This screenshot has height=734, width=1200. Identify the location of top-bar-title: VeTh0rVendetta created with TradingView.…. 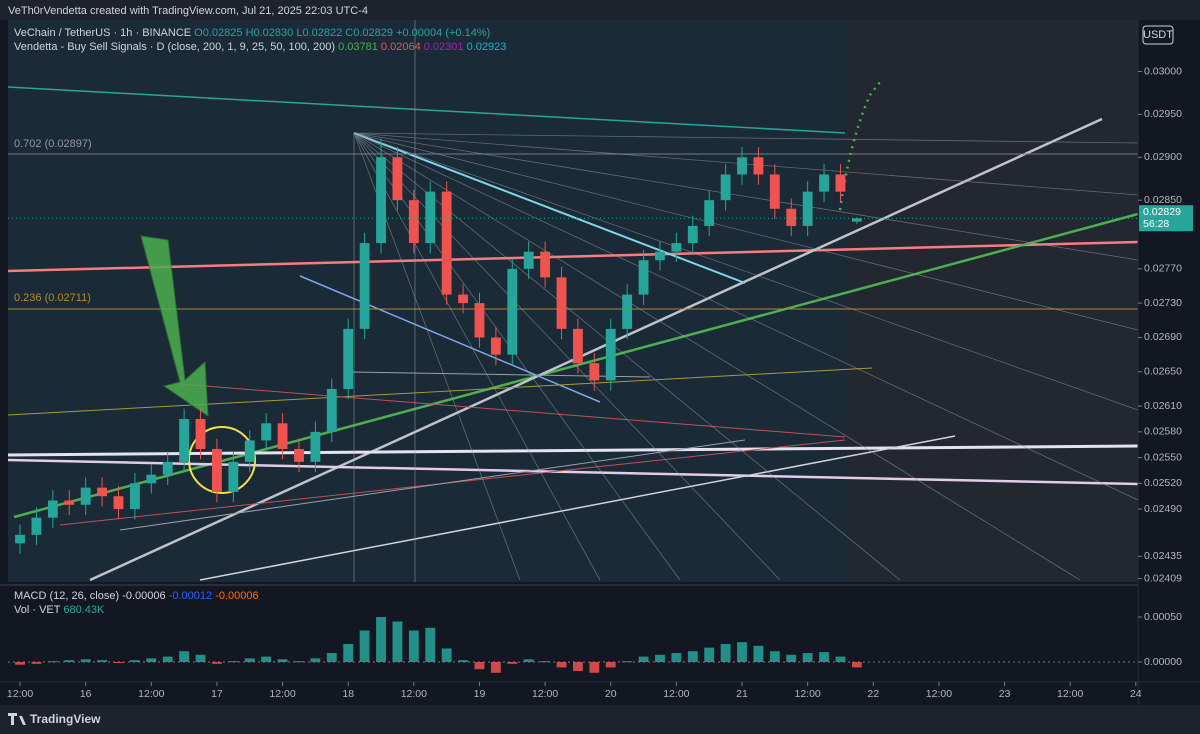
(188, 11).